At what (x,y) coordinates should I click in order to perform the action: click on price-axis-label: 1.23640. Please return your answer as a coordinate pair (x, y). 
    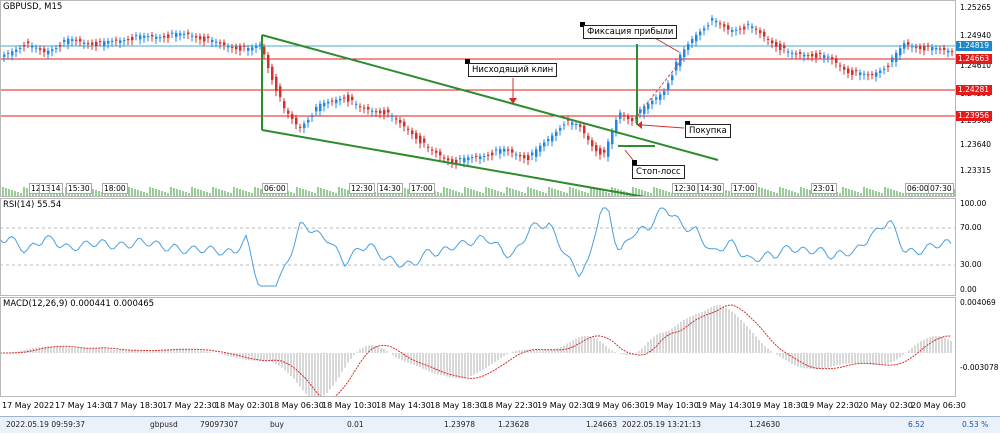
    Looking at the image, I should click on (976, 144).